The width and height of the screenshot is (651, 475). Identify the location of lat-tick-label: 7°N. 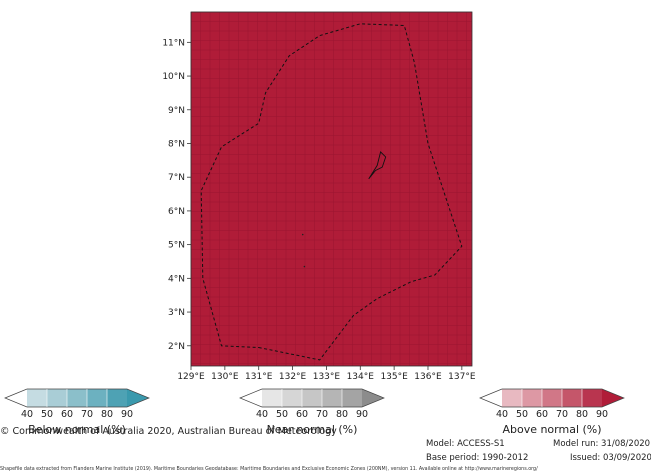
(176, 178).